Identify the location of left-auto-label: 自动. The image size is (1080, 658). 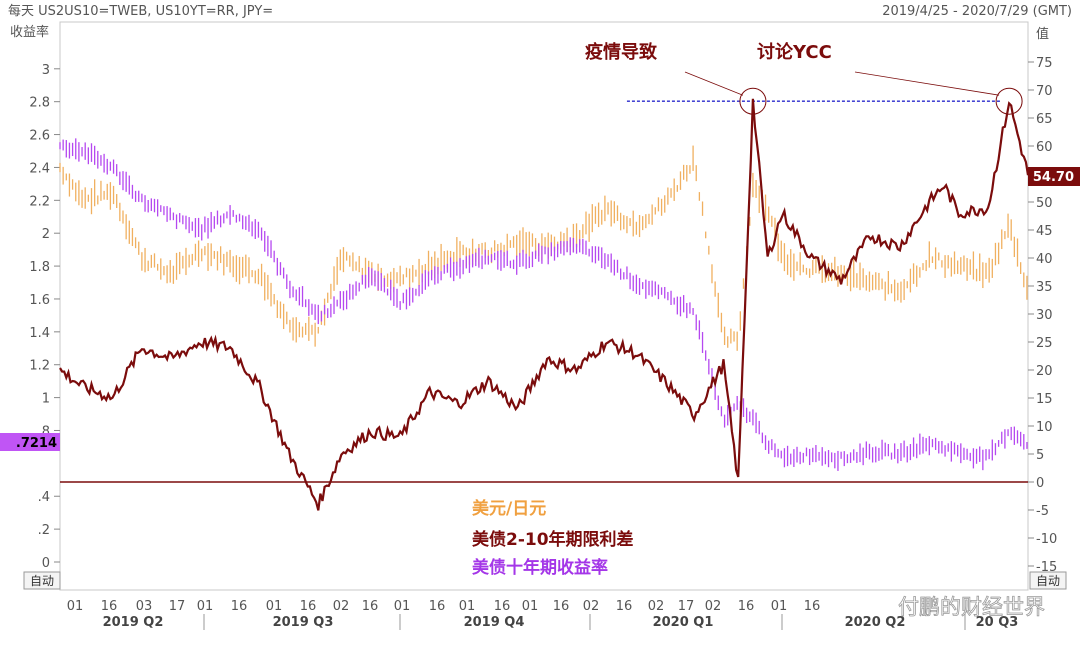
(42, 581).